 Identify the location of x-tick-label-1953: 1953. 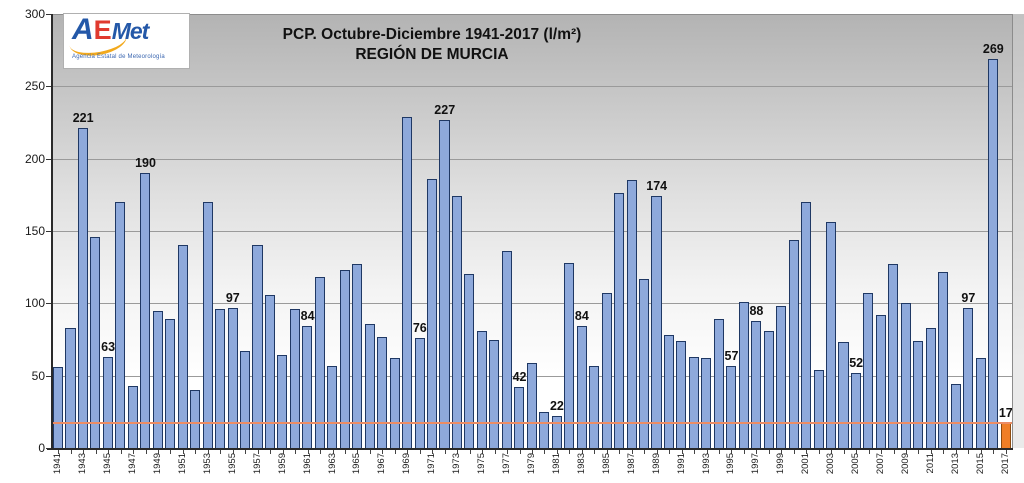
(208, 468).